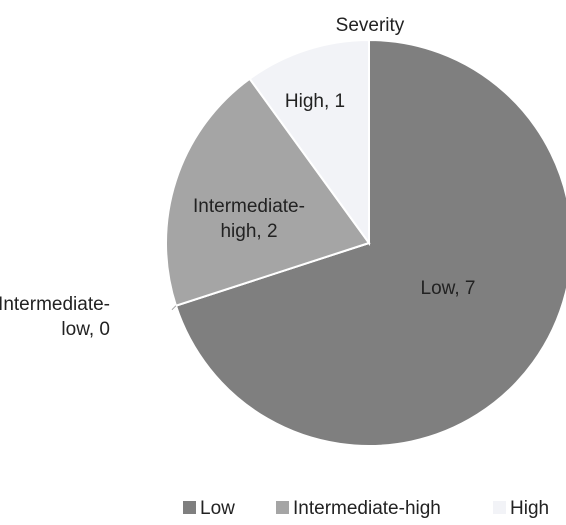  I want to click on legend-swatch-intermediate-high, so click(282, 507).